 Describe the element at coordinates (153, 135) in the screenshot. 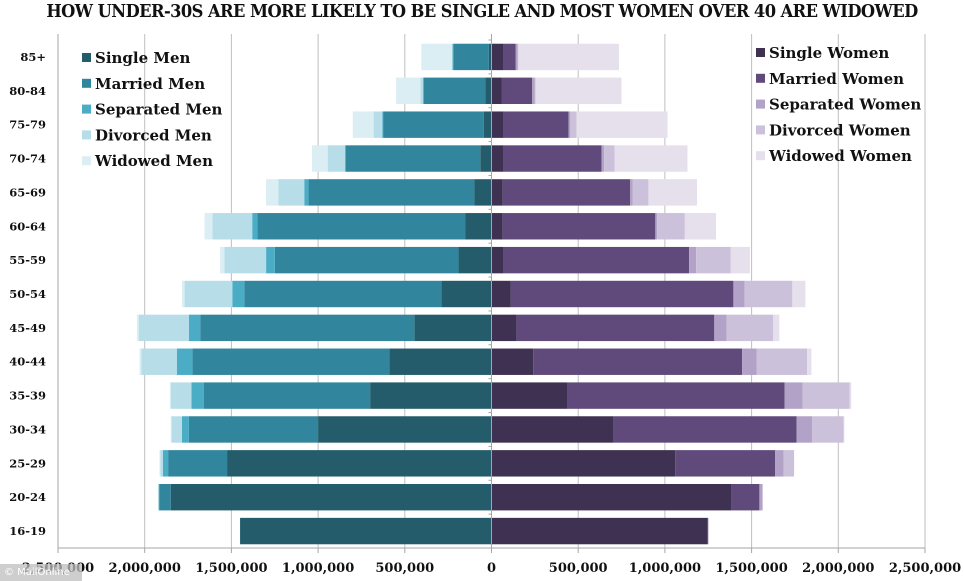

I see `legend-label: Divorced Men` at that location.